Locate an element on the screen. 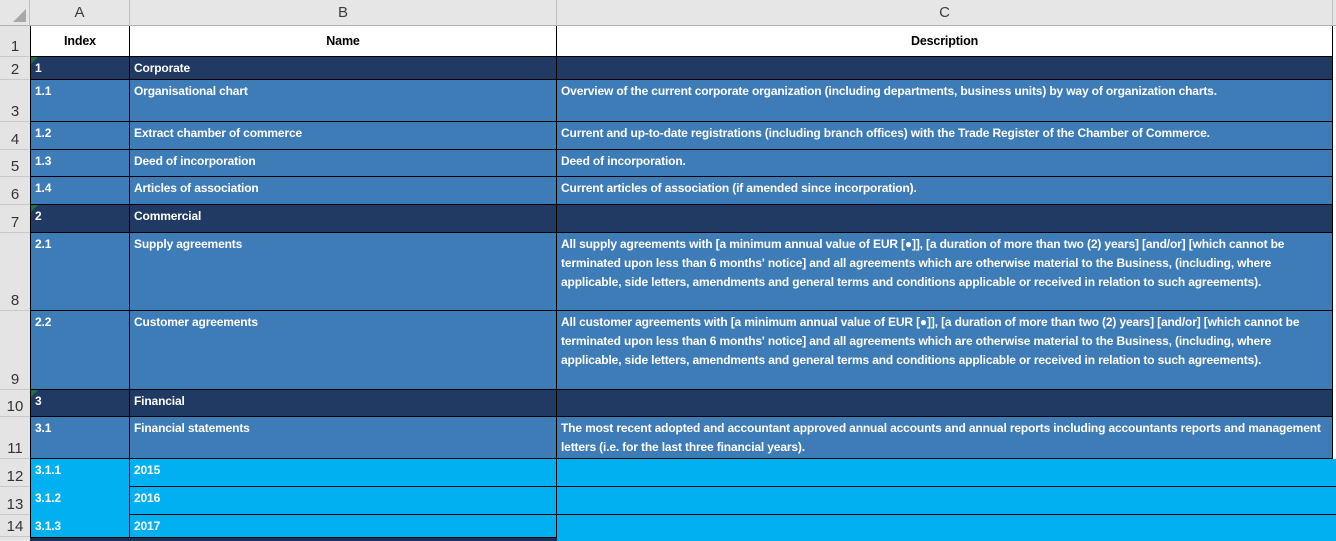  cell-row15-section-partial is located at coordinates (293, 539).